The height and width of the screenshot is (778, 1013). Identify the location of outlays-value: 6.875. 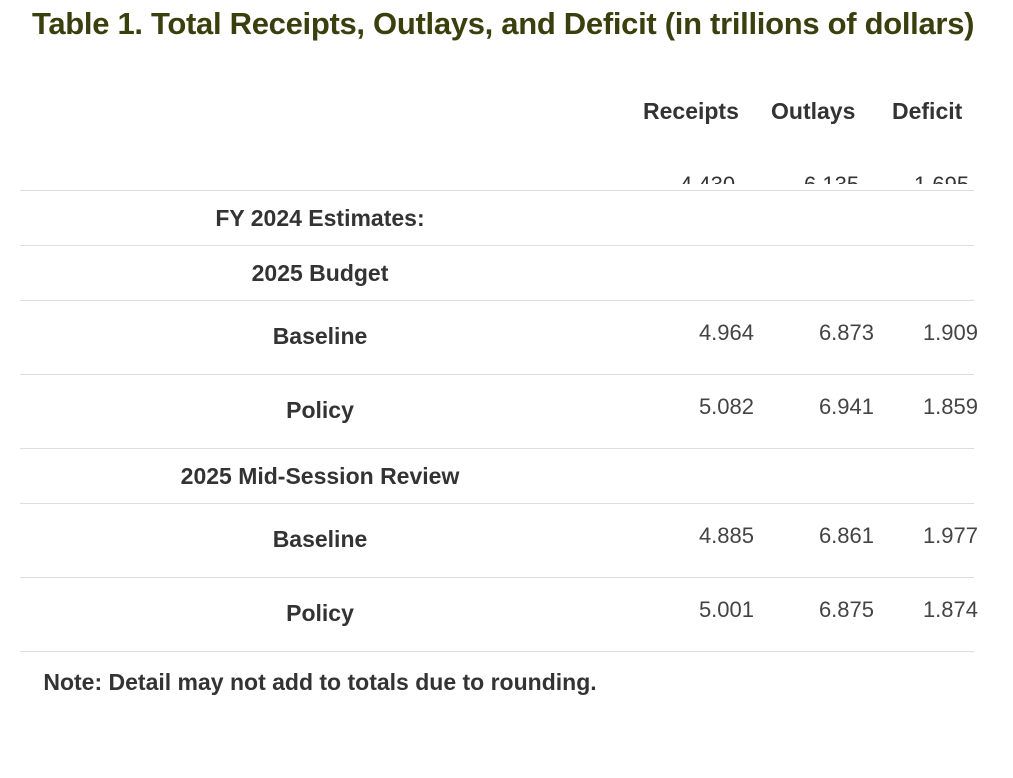
(846, 609).